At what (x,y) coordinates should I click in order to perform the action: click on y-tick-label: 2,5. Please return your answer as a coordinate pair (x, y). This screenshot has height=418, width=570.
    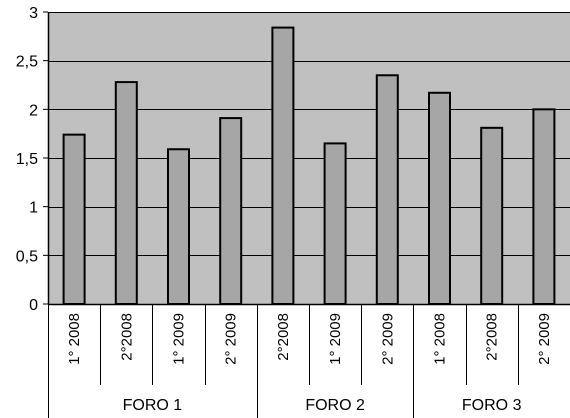
    Looking at the image, I should click on (27, 62).